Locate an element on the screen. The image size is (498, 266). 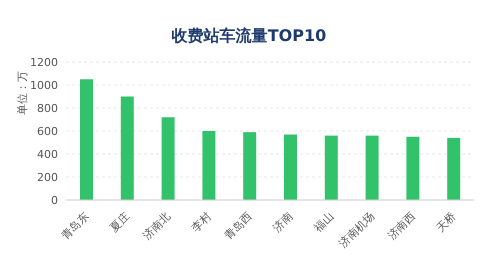
y-axis-title: 单位：万 is located at coordinates (22, 93).